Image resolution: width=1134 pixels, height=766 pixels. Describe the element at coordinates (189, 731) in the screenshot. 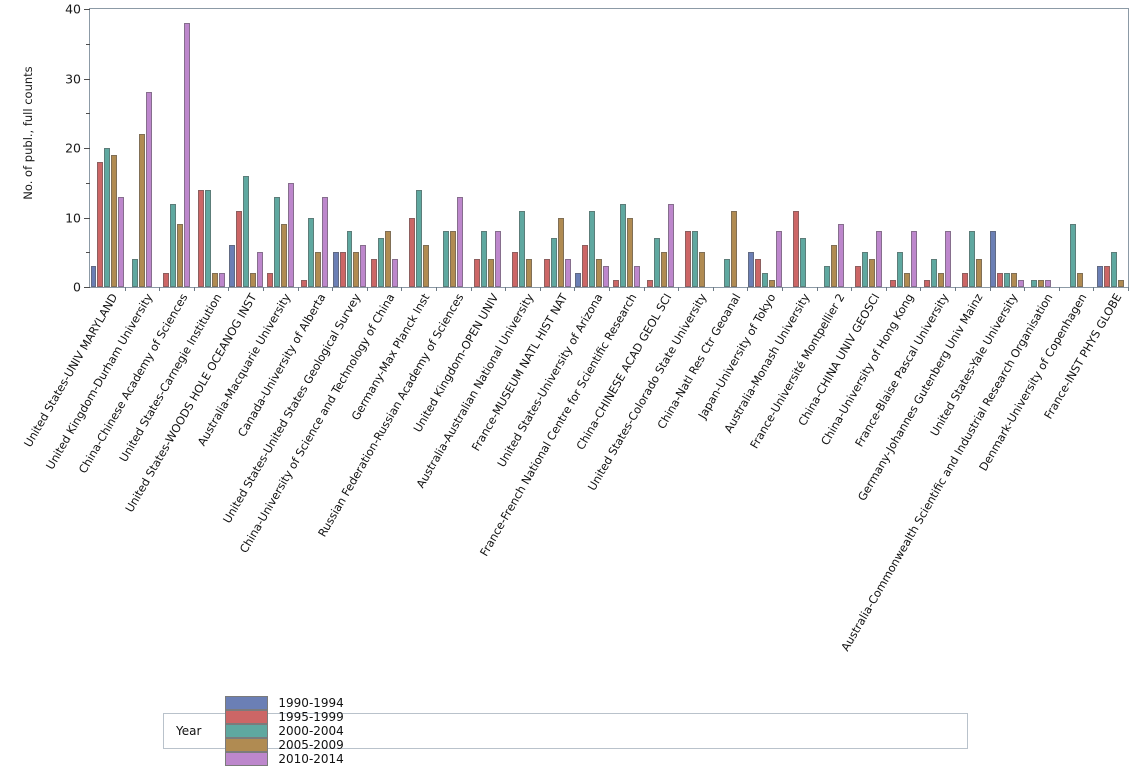

I see `legend-title: Year` at that location.